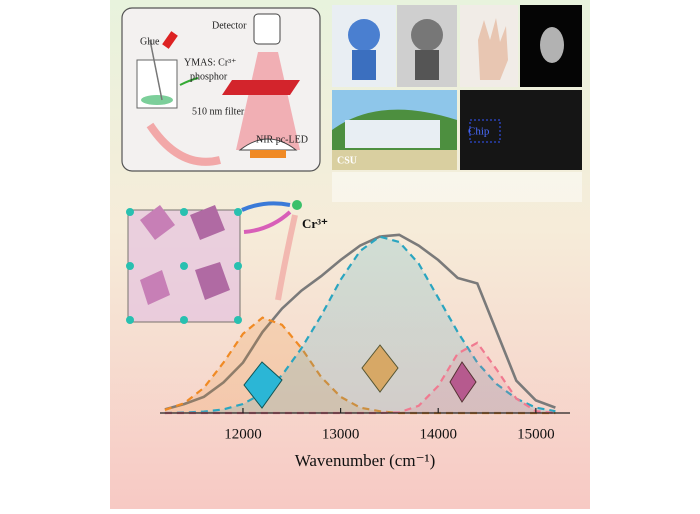 The width and height of the screenshot is (700, 514). Describe the element at coordinates (243, 434) in the screenshot. I see `x-tick-label: 12000` at that location.